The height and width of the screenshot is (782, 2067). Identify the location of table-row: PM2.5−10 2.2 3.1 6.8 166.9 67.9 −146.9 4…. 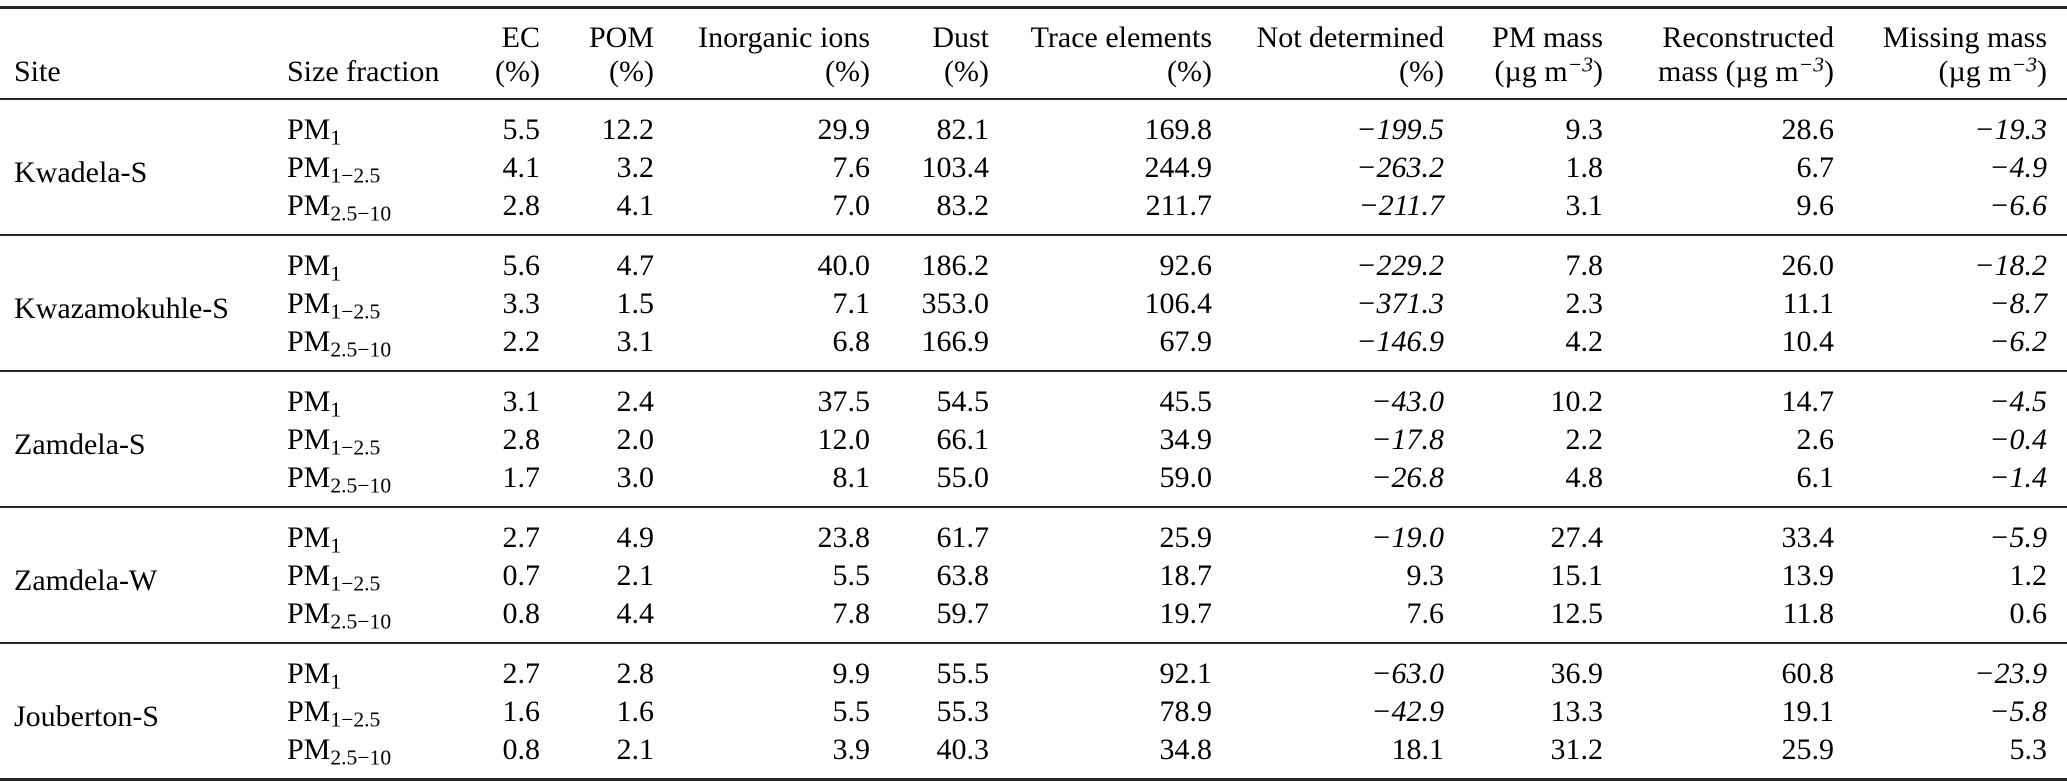
(1033, 347).